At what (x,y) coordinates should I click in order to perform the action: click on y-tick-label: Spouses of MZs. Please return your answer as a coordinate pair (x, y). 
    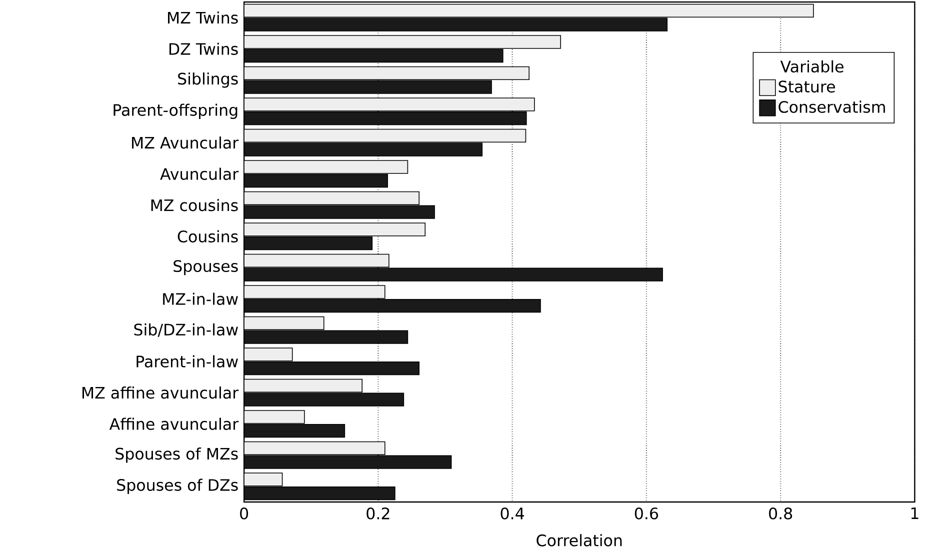
    Looking at the image, I should click on (177, 455).